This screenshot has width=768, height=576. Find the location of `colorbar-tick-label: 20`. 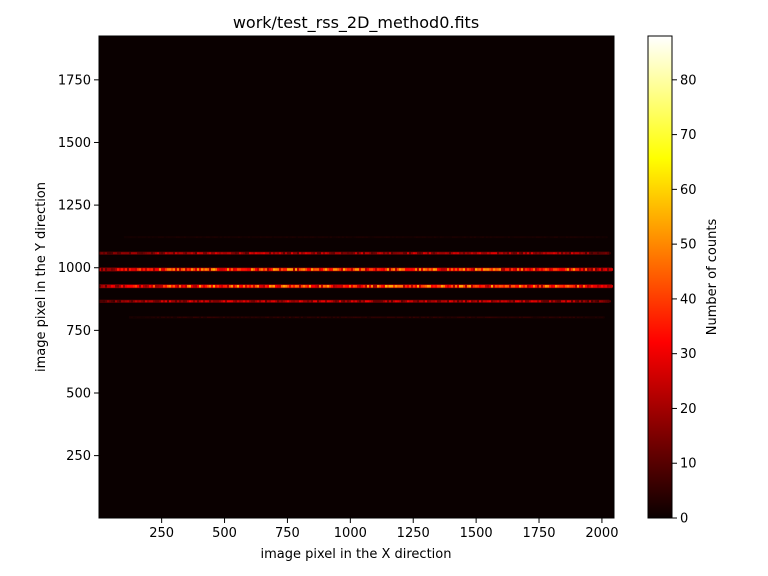

colorbar-tick-label: 20 is located at coordinates (688, 409).